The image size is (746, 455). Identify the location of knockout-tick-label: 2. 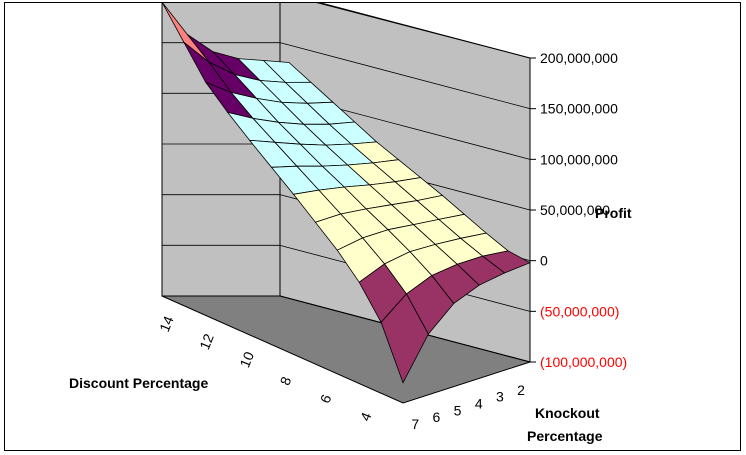
(521, 390).